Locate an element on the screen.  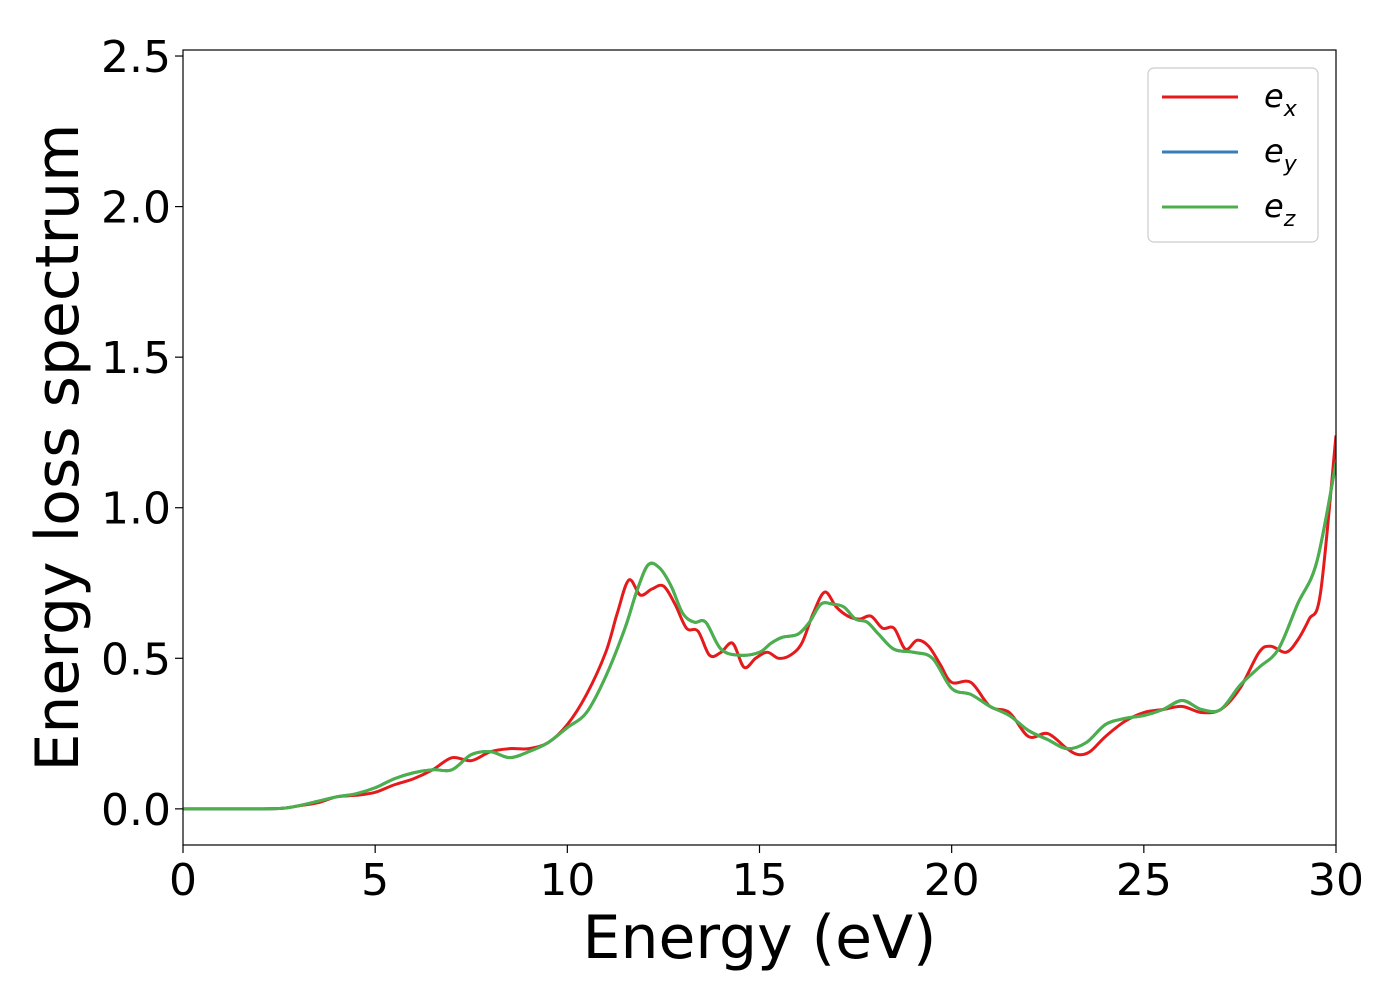
x-axis-ticks: 0 5 10 15 20 25 30 is located at coordinates (766, 875).